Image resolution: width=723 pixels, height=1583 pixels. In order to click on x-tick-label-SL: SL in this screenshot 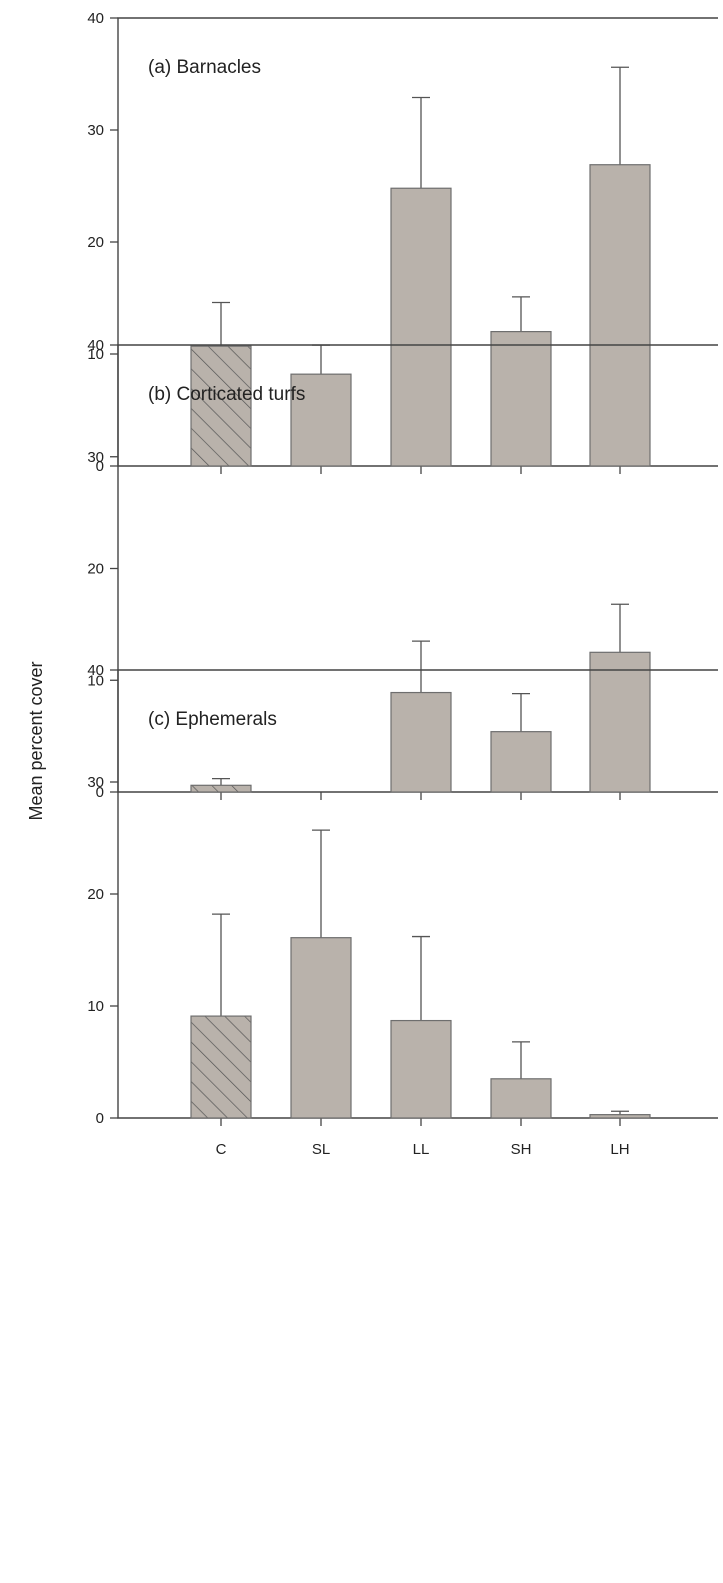, I will do `click(321, 1149)`.